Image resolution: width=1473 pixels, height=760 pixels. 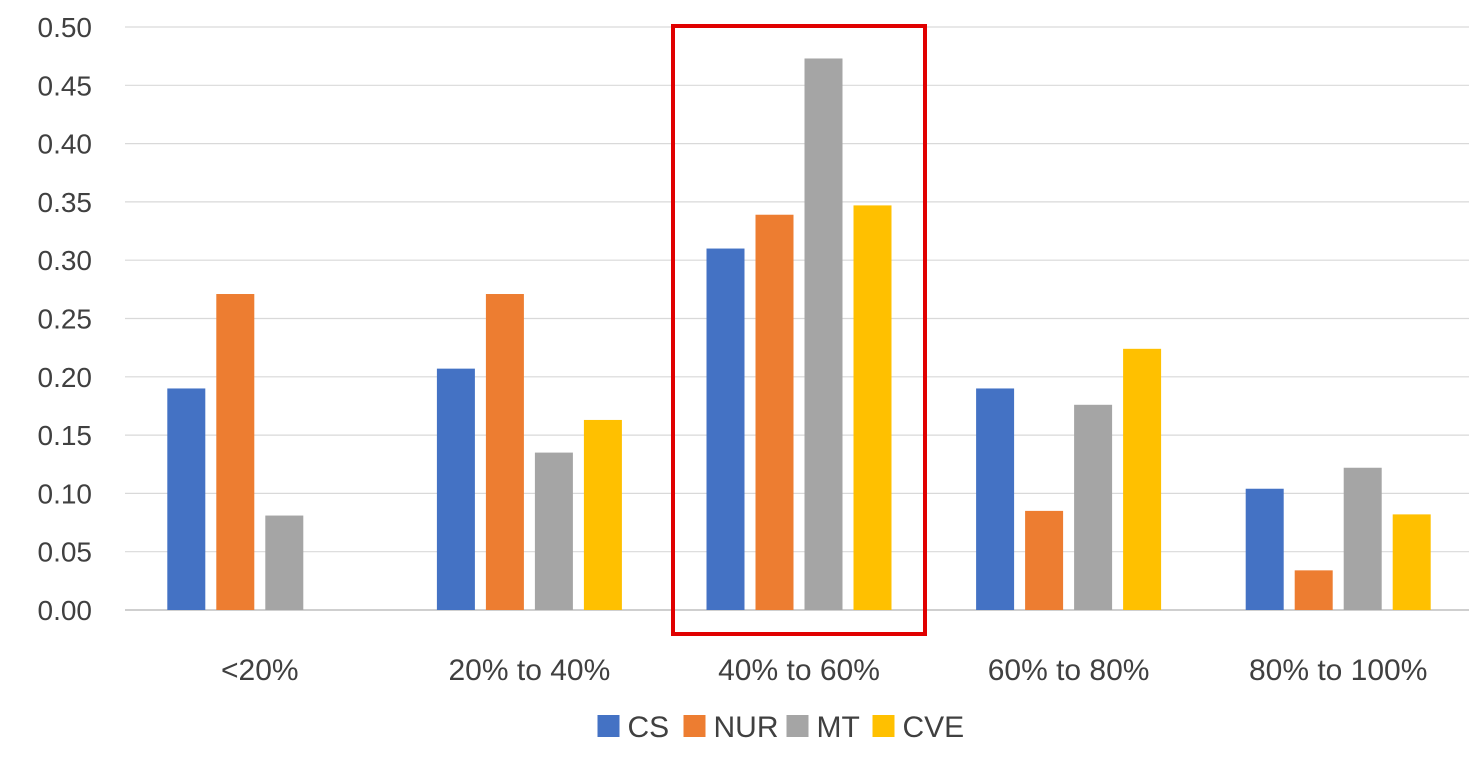 What do you see at coordinates (608, 726) in the screenshot?
I see `legend-swatch-cs` at bounding box center [608, 726].